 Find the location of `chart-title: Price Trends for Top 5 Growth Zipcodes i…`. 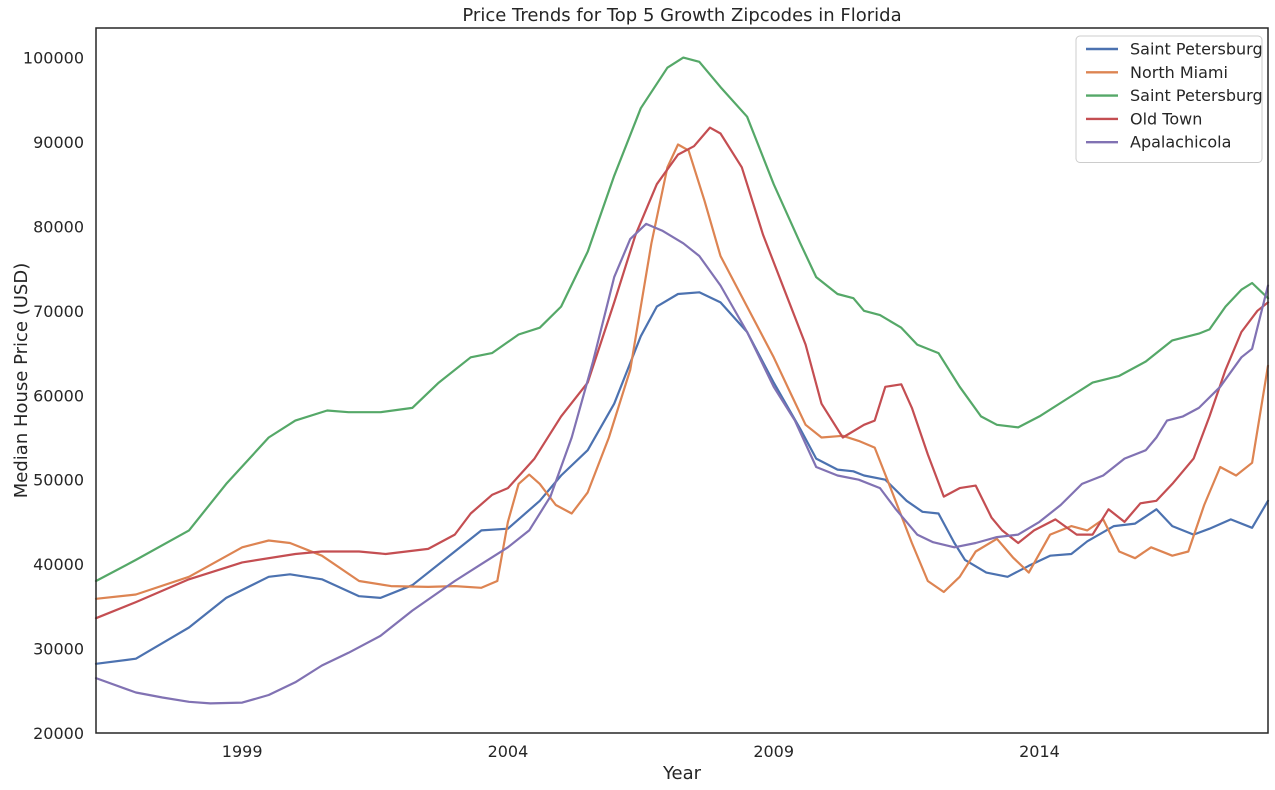

chart-title: Price Trends for Top 5 Growth Zipcodes i… is located at coordinates (681, 15).